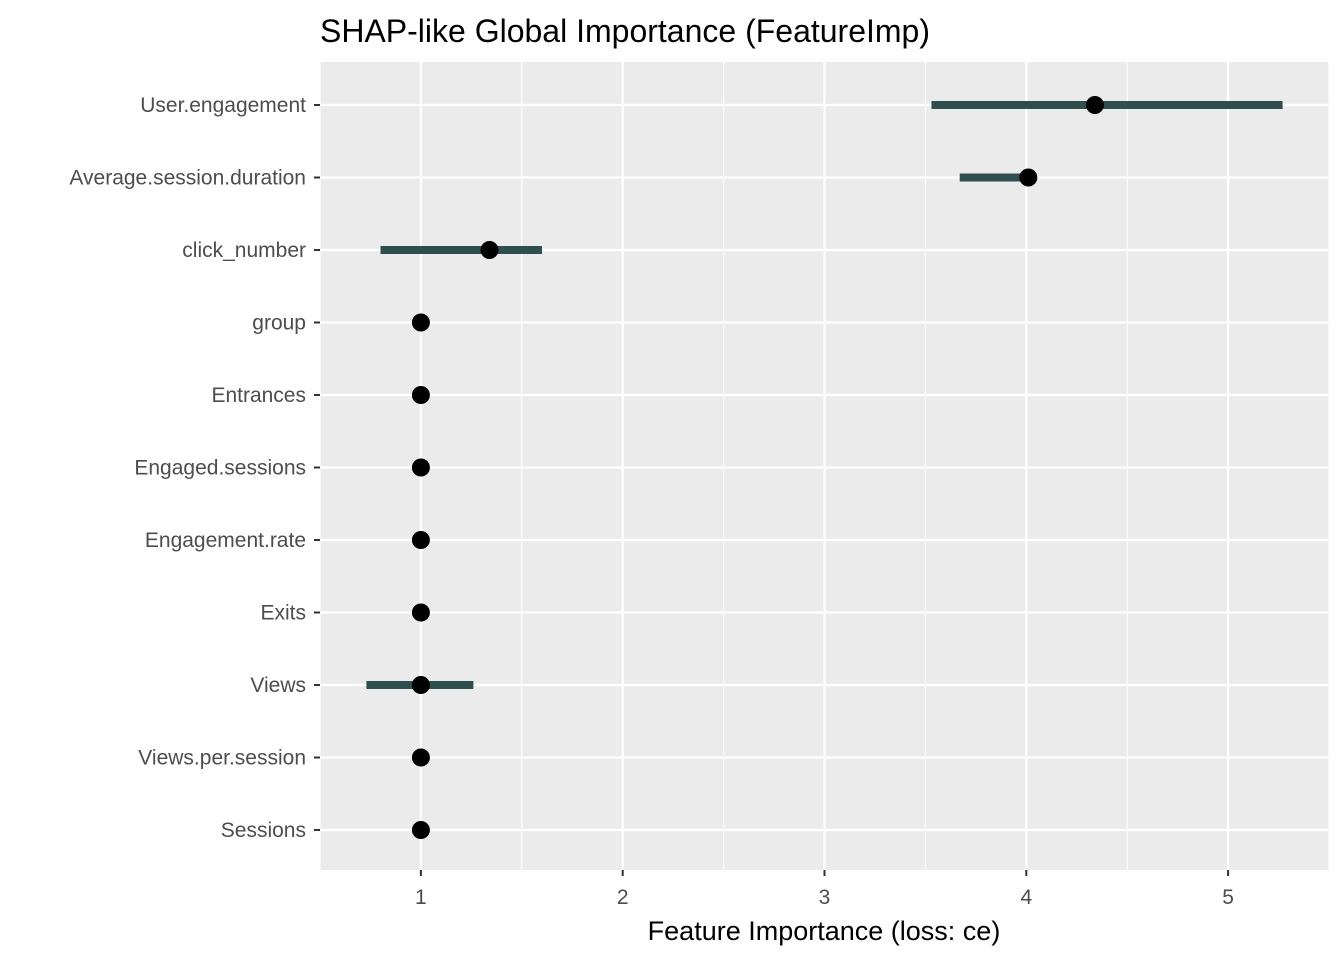  Describe the element at coordinates (420, 395) in the screenshot. I see `point-entrances` at that location.